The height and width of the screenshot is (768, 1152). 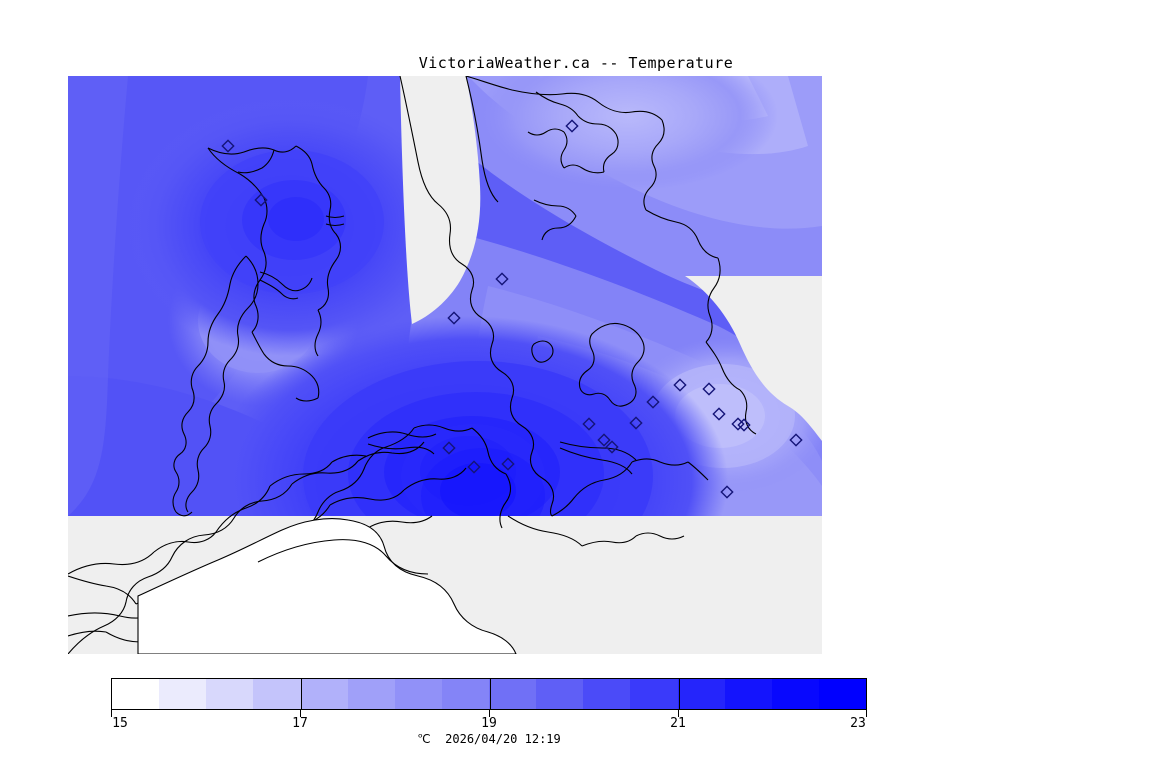 I want to click on page-title: VictoriaWeather.ca -- Temperature, so click(x=576, y=63).